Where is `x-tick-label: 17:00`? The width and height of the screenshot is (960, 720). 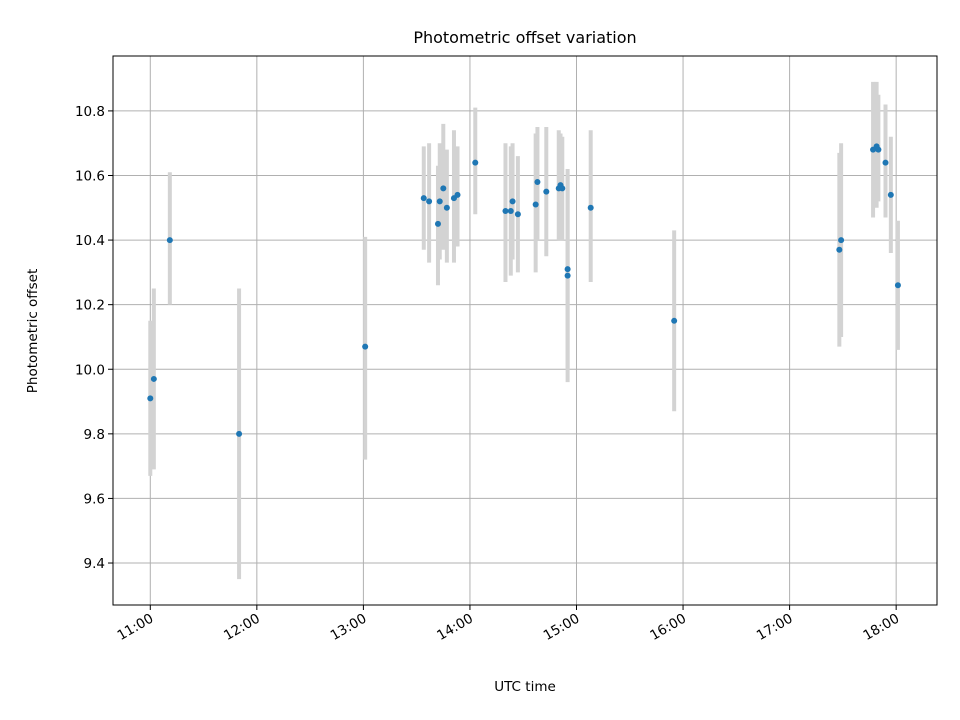 x-tick-label: 17:00 is located at coordinates (775, 627).